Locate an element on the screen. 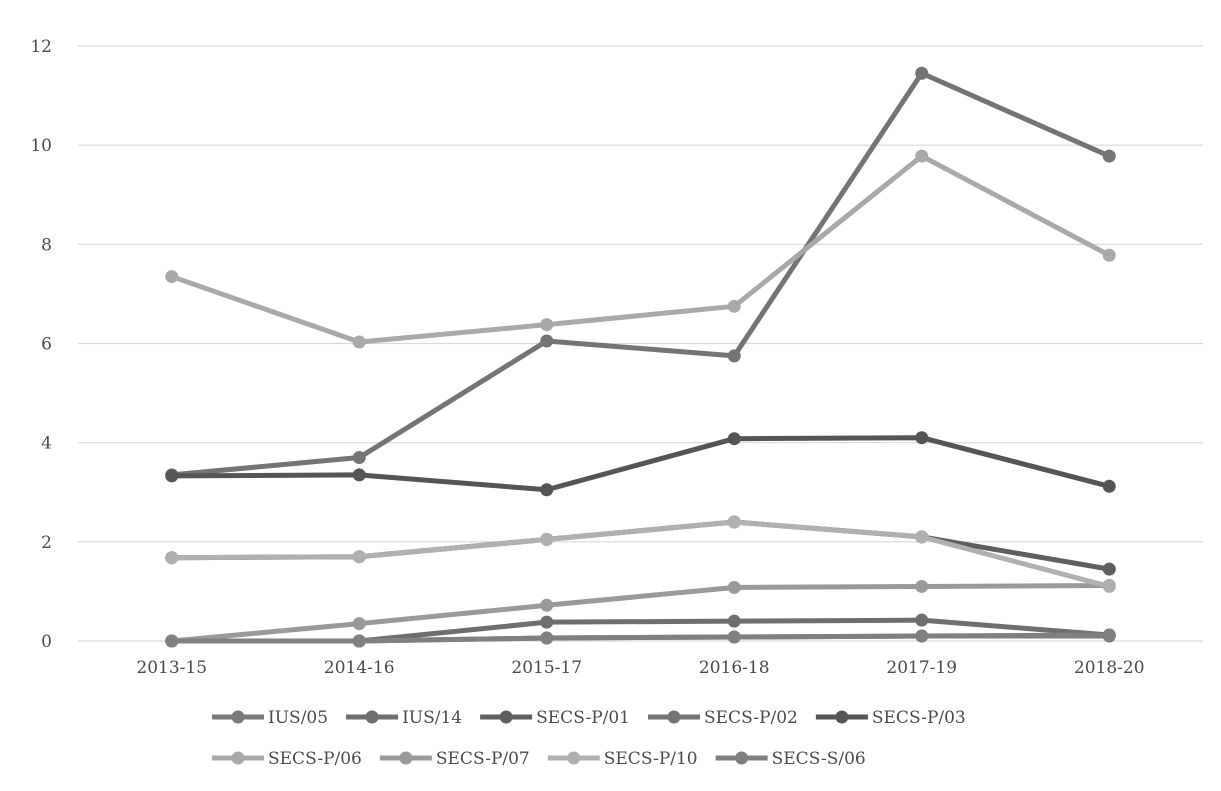 The height and width of the screenshot is (791, 1221). x-tick-label: 2017-19 is located at coordinates (921, 668).